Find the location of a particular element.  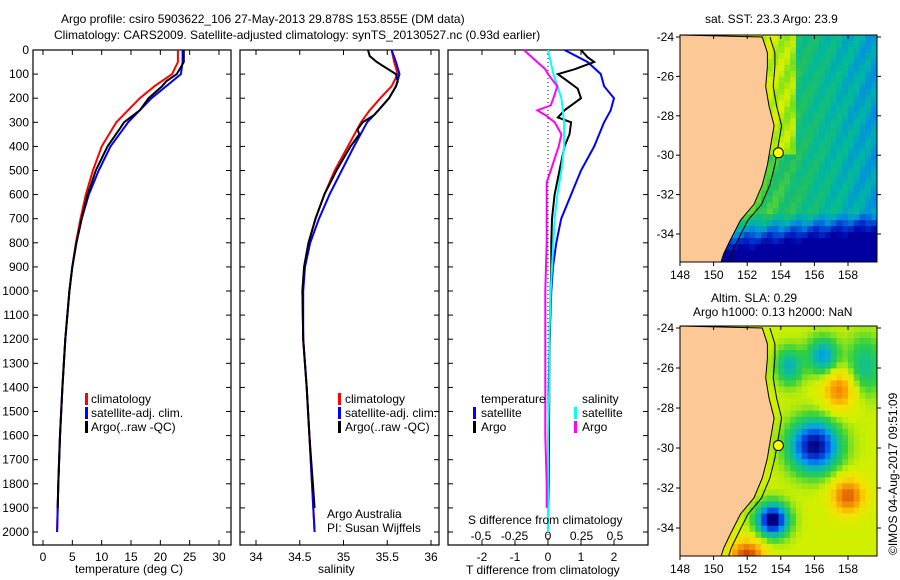

salinity-series-argo is located at coordinates (350, 278).